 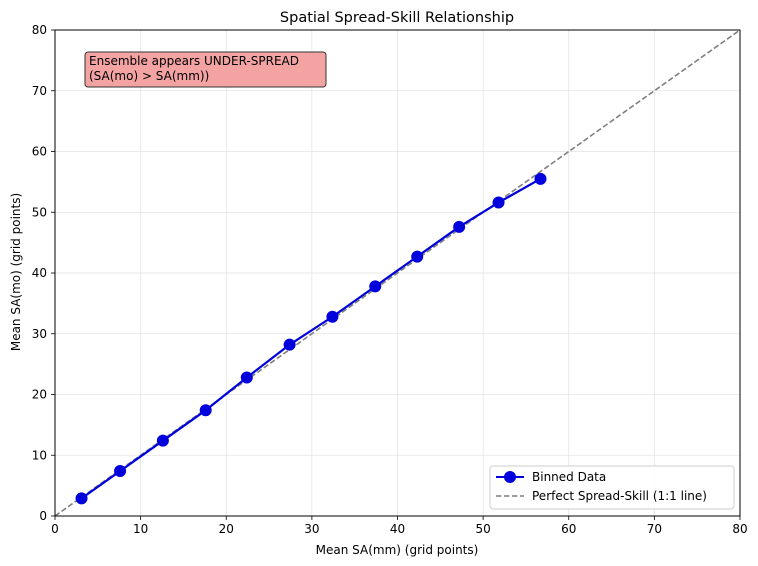 What do you see at coordinates (39, 455) in the screenshot?
I see `y-tick-label: 10` at bounding box center [39, 455].